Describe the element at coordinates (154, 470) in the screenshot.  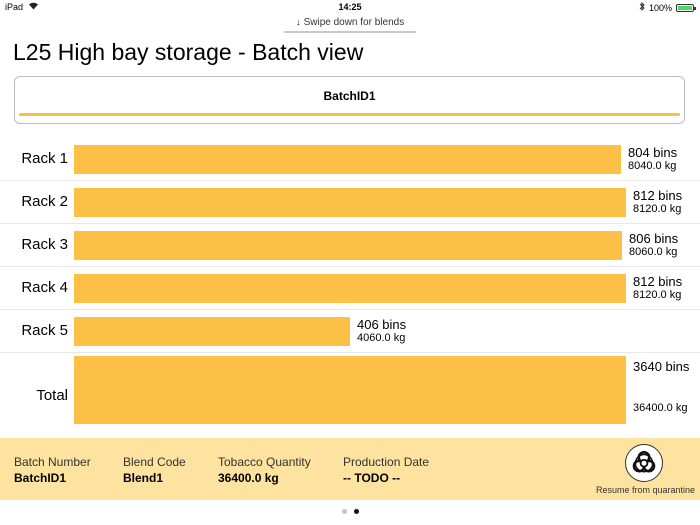
I see `blend-code-field: Blend Code Blend1` at that location.